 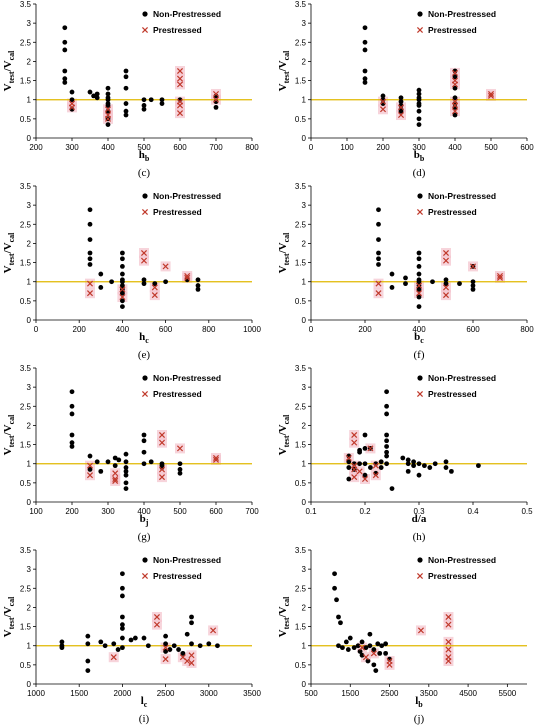 I want to click on x-tick-label: 600, so click(x=216, y=511).